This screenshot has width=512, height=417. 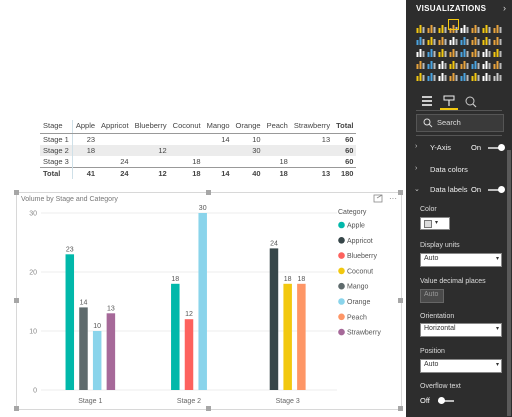 What do you see at coordinates (432, 296) in the screenshot?
I see `decimal-places-input: Auto` at bounding box center [432, 296].